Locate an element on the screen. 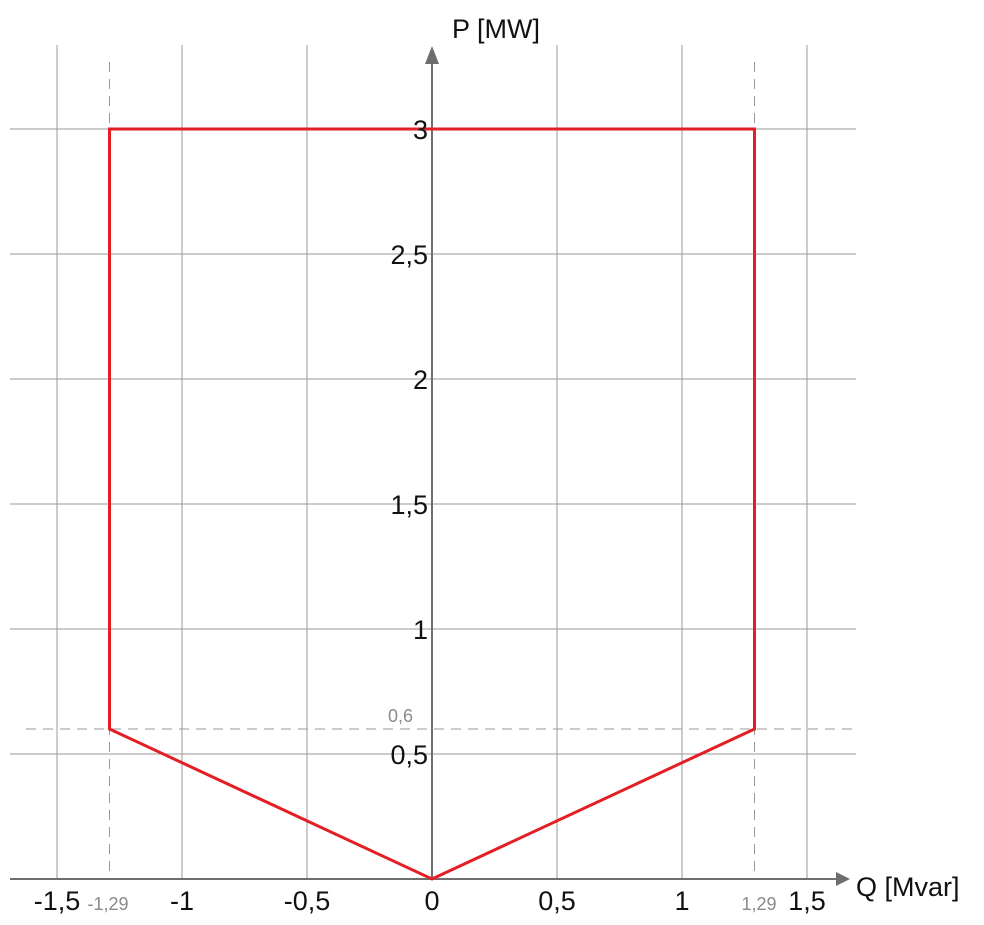  x-reference-label: 1,29 is located at coordinates (758, 904).